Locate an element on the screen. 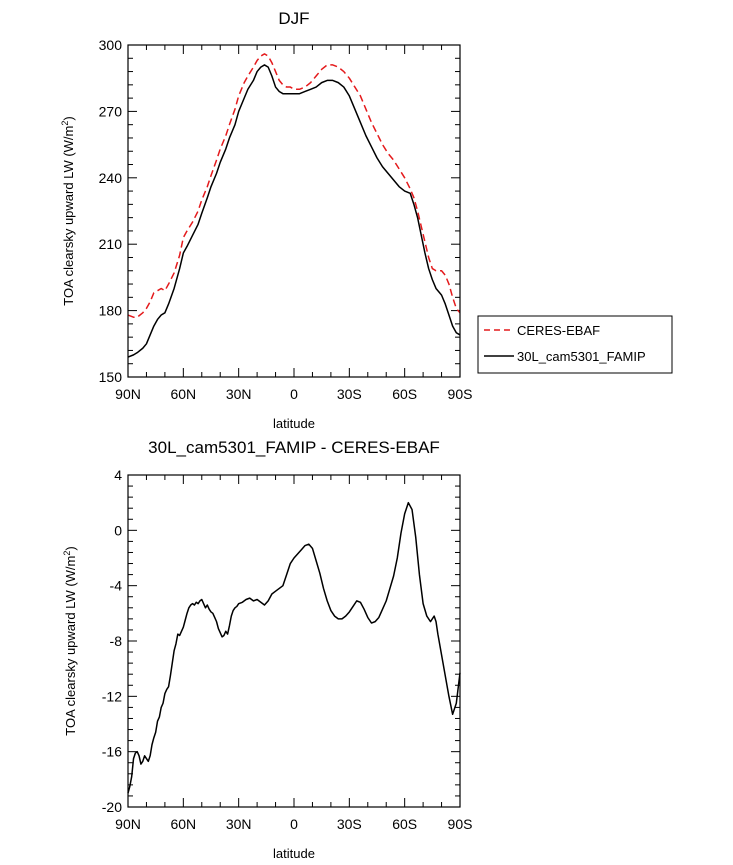 The height and width of the screenshot is (865, 733). panel-djf-y-tick-label: 270 is located at coordinates (111, 111).